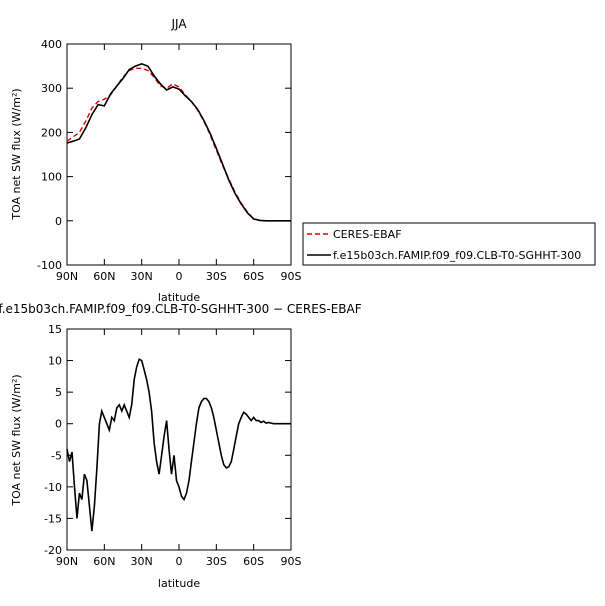 This screenshot has width=605, height=606. I want to click on bottom-y-tick-label: -5, so click(56, 455).